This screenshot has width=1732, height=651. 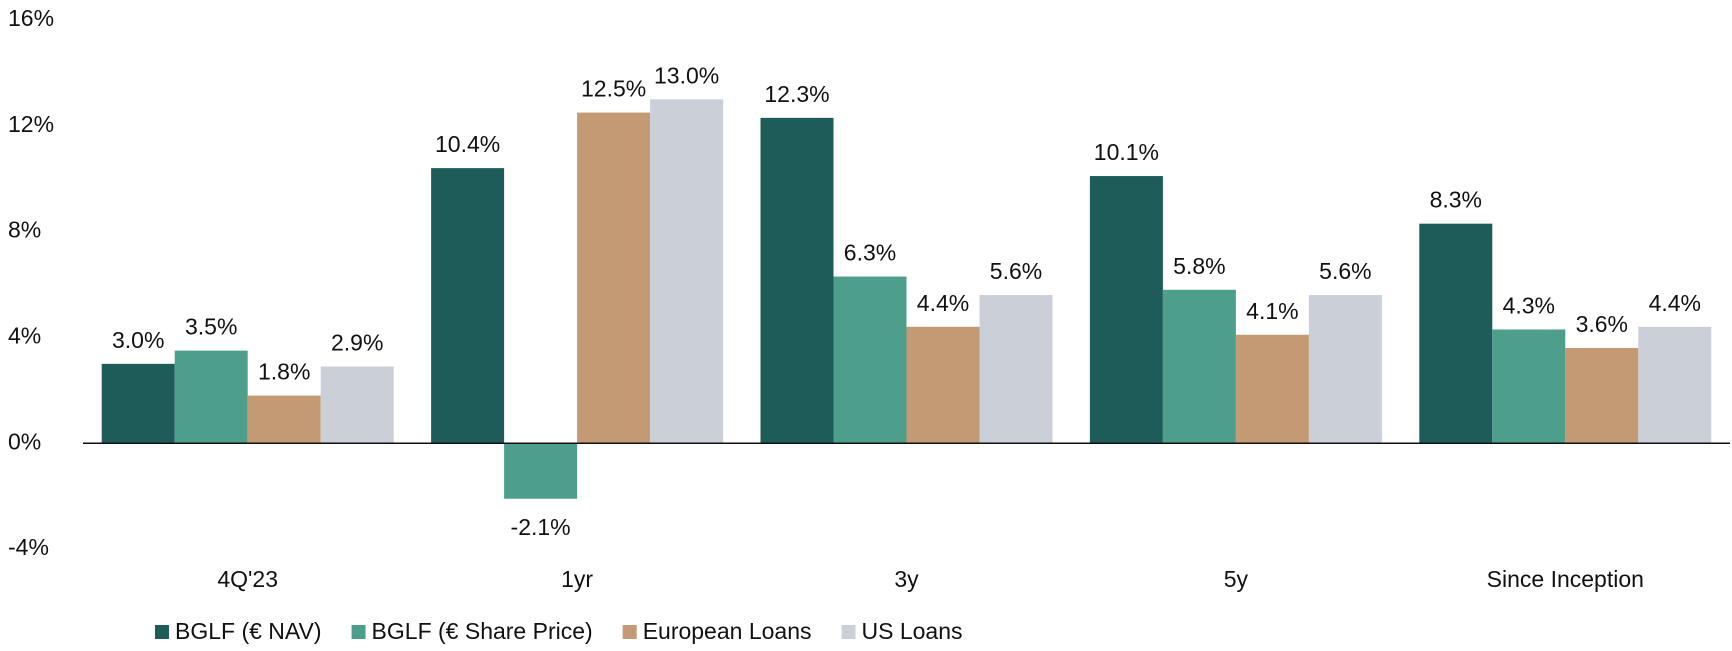 I want to click on value-label: 3.6%, so click(x=1602, y=324).